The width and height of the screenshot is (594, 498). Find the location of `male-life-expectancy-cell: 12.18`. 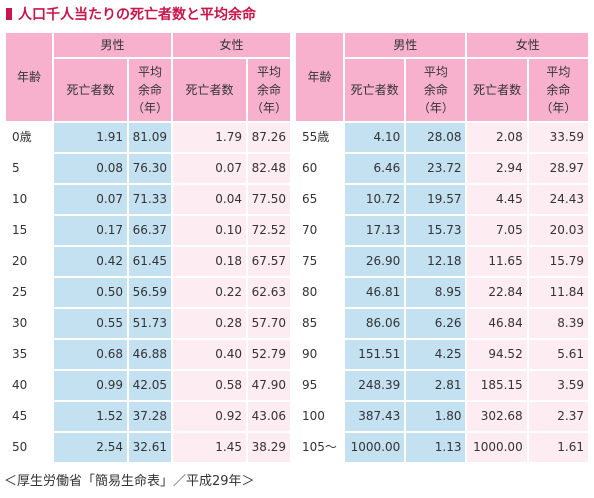

male-life-expectancy-cell: 12.18 is located at coordinates (436, 261).